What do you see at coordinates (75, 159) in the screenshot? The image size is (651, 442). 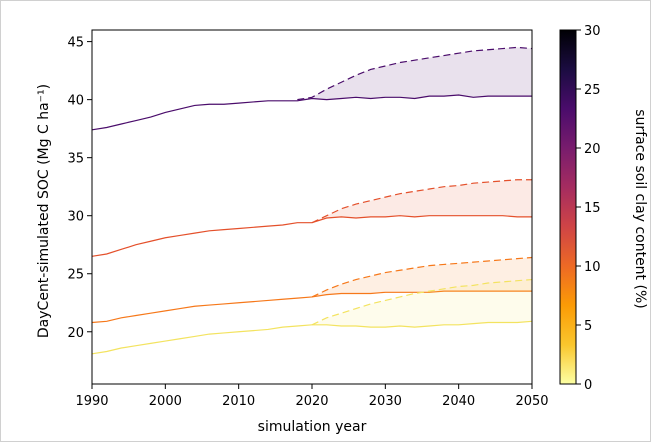 I see `y-tick-label: 35` at bounding box center [75, 159].